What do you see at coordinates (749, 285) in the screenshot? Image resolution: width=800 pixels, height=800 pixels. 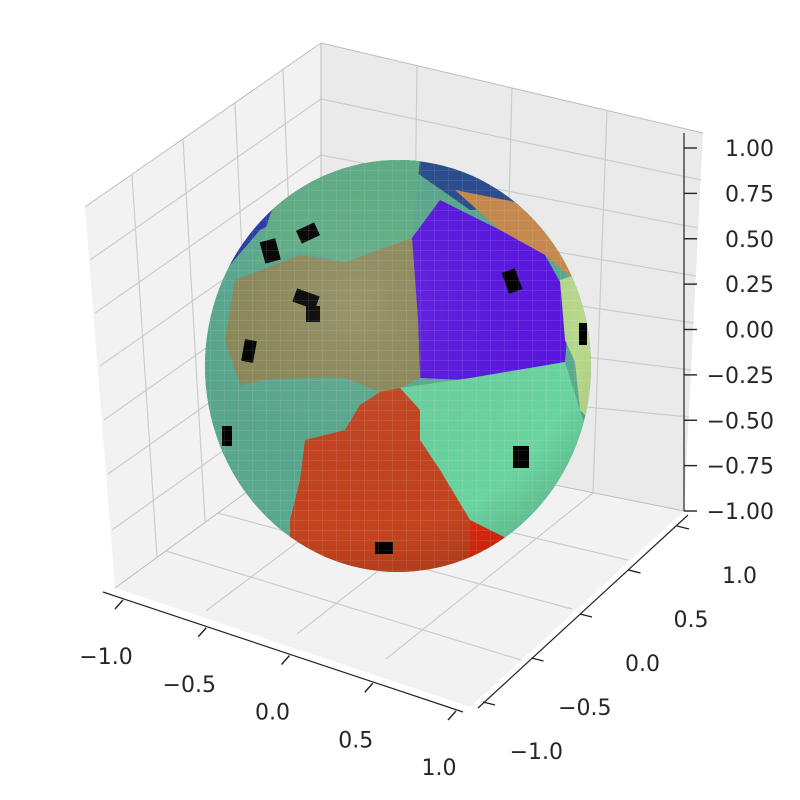 I see `z-tick-label: 0.25` at bounding box center [749, 285].